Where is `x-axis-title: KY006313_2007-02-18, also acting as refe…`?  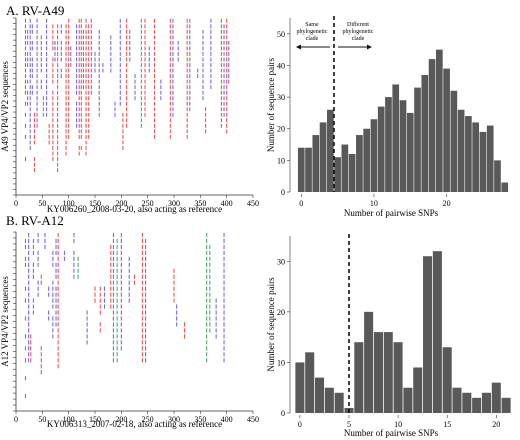
x-axis-title: KY006313_2007-02-18, also acting as refe… is located at coordinates (134, 424).